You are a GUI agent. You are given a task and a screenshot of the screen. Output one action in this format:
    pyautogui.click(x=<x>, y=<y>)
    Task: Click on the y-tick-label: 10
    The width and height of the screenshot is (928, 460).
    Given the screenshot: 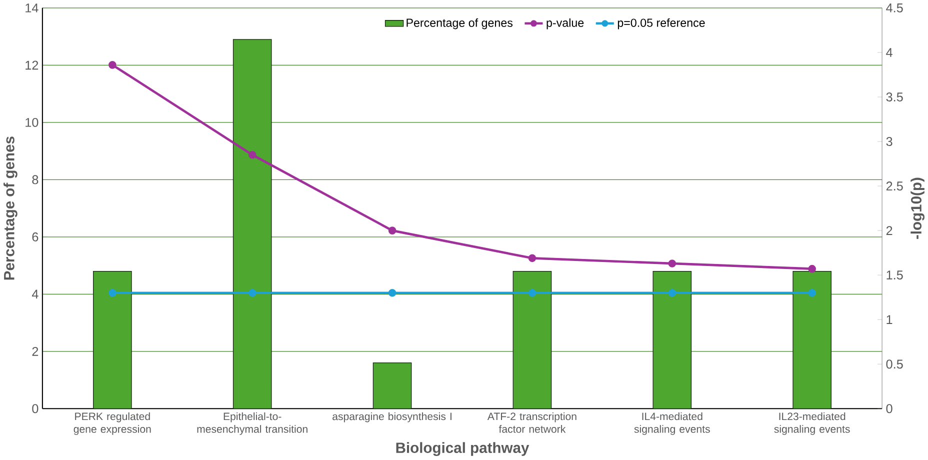 What is the action you would take?
    pyautogui.click(x=32, y=123)
    